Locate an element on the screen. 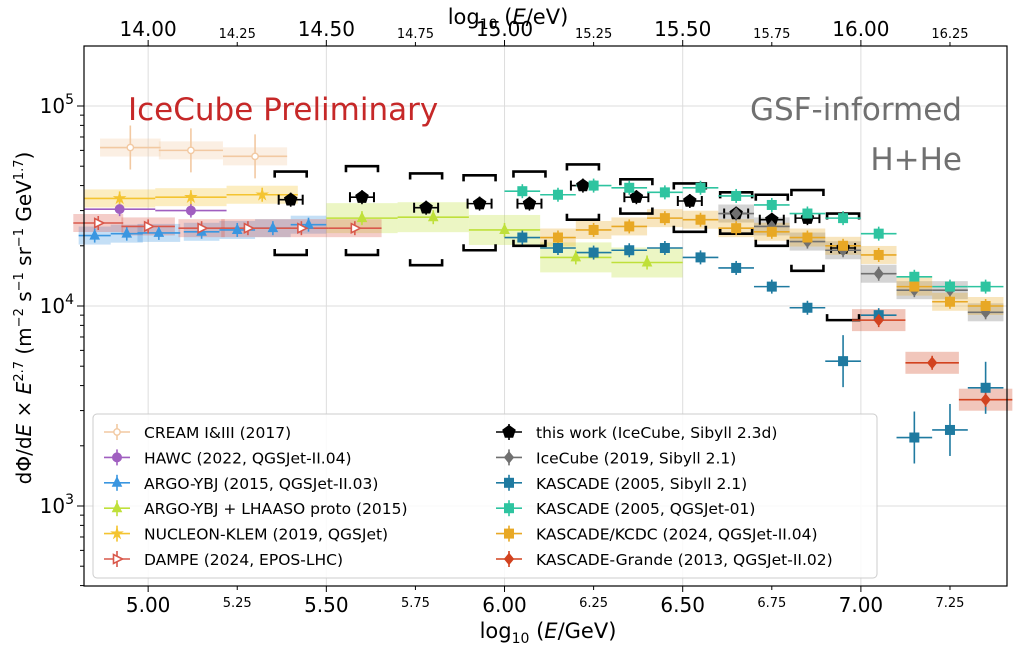 The width and height of the screenshot is (1017, 649). legend-label: KASCADE-Grande (2013, QGSJet-II.02) is located at coordinates (684, 560).